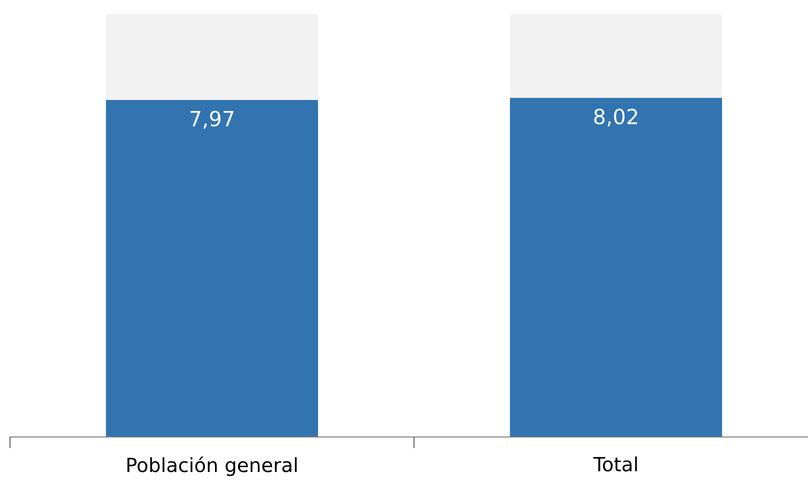 This screenshot has height=484, width=808. What do you see at coordinates (212, 466) in the screenshot?
I see `x-tick-label: Población general` at bounding box center [212, 466].